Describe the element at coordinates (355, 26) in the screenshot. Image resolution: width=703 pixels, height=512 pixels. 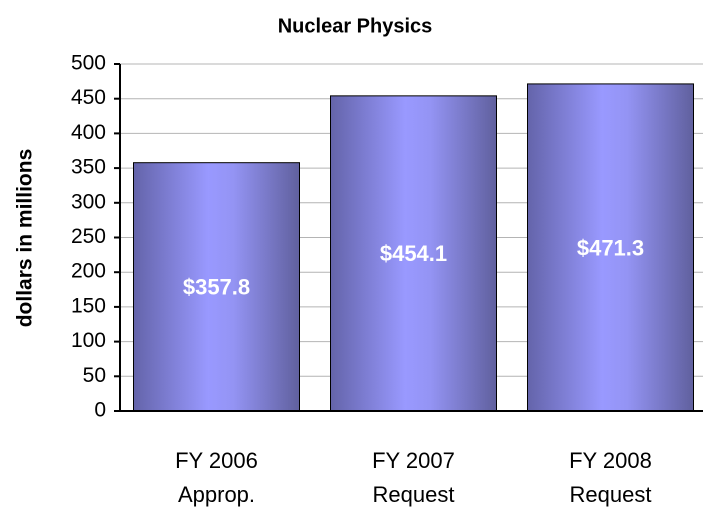
I see `chart-title: Nuclear Physics` at that location.